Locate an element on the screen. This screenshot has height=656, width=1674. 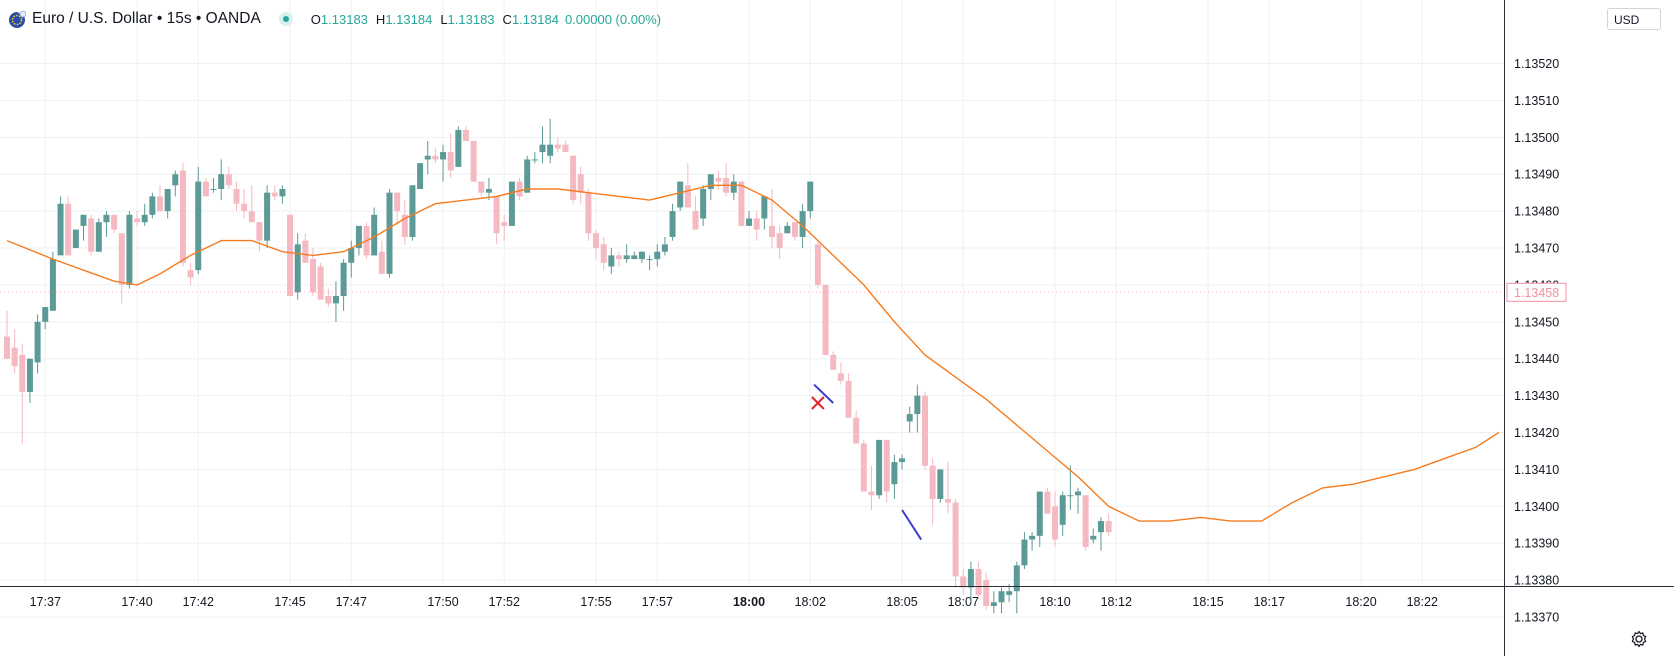
time-tick-label: 18:20 is located at coordinates (1360, 602).